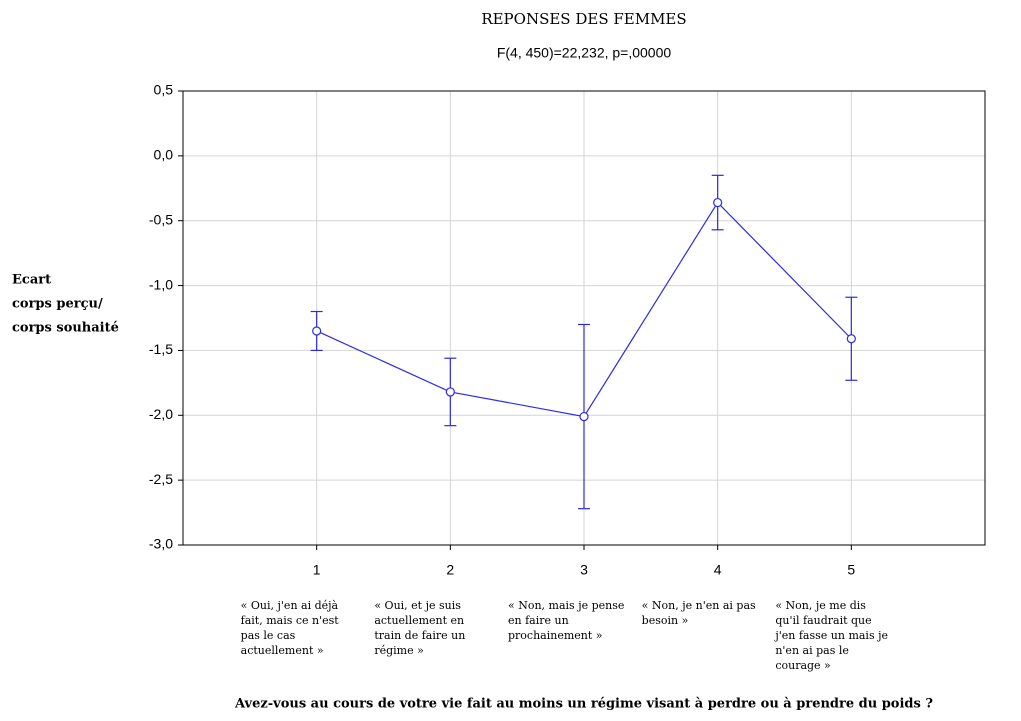  I want to click on category-label: « Oui, et je suis, so click(417, 605).